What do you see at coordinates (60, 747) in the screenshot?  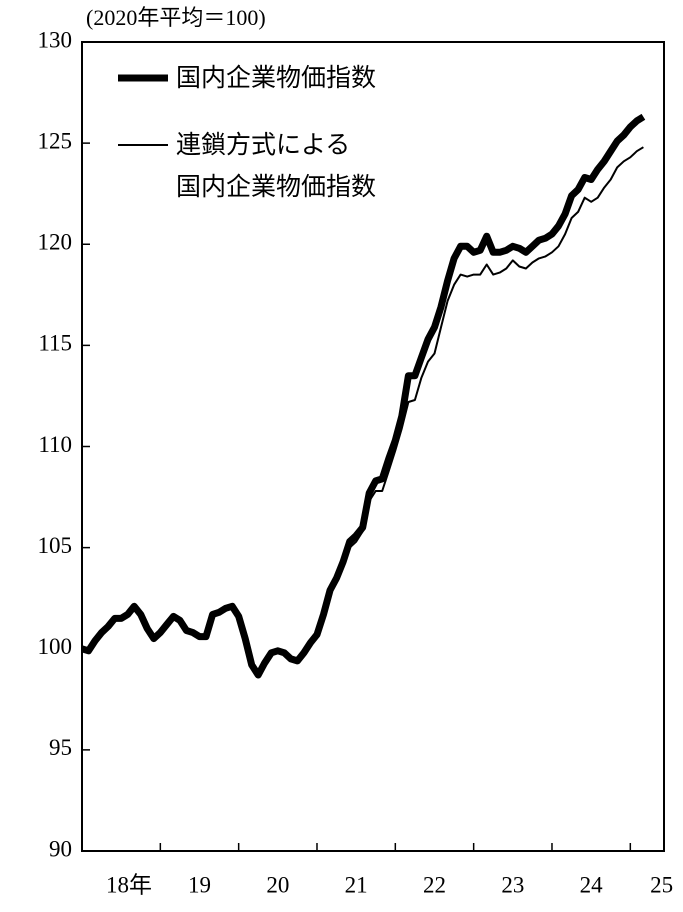 I see `y-tick-label: 95` at bounding box center [60, 747].